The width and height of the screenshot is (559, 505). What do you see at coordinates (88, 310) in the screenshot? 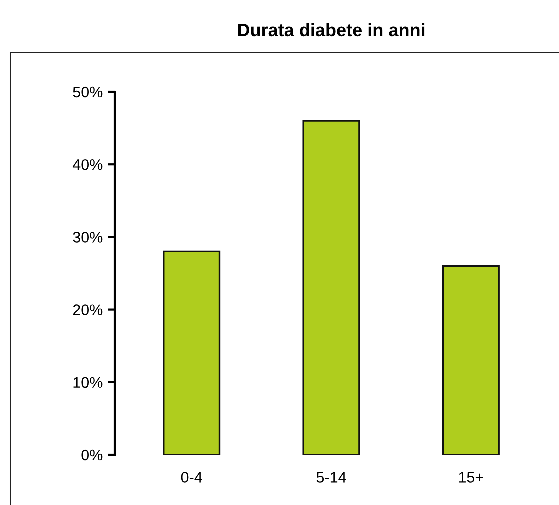
I see `y-tick-label: 20%` at bounding box center [88, 310].